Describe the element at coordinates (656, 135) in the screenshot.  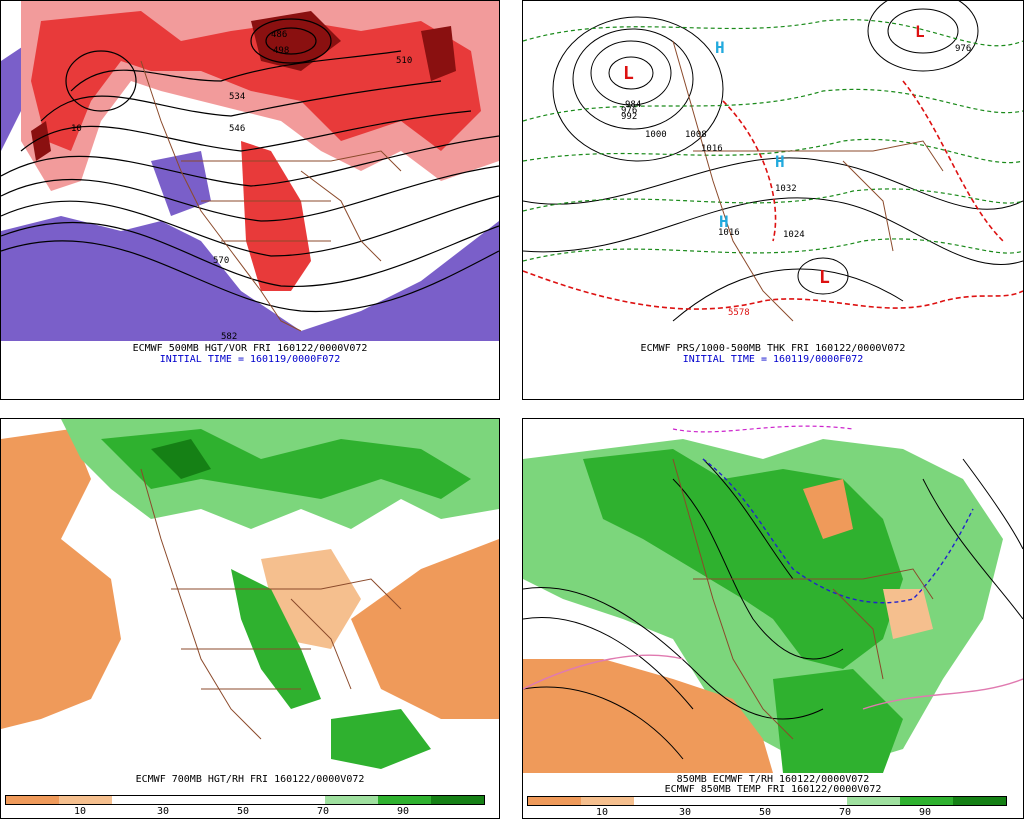
I see `pressure-label-1000: 1000` at that location.